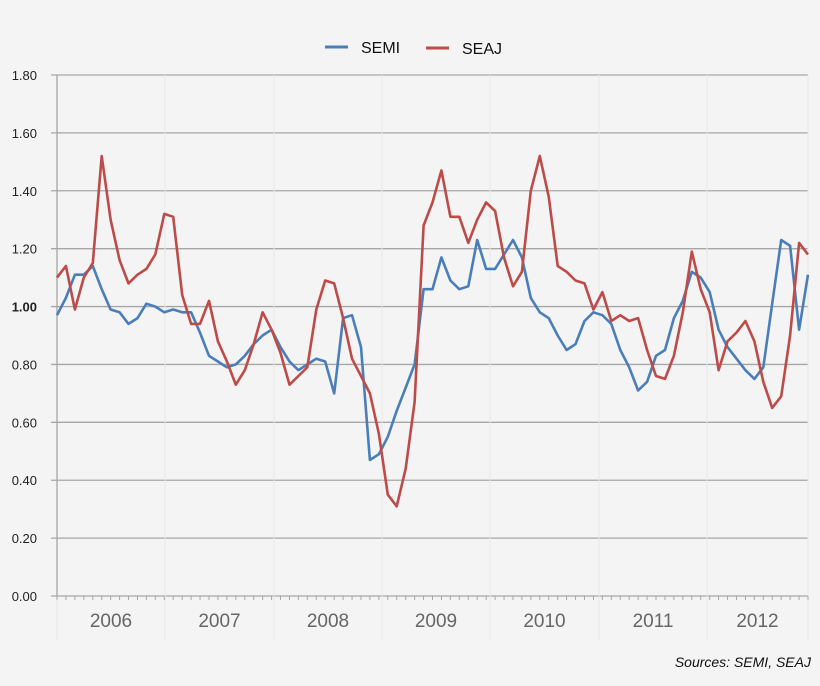 The width and height of the screenshot is (820, 686). I want to click on y-tick-label: 1.40, so click(24, 191).